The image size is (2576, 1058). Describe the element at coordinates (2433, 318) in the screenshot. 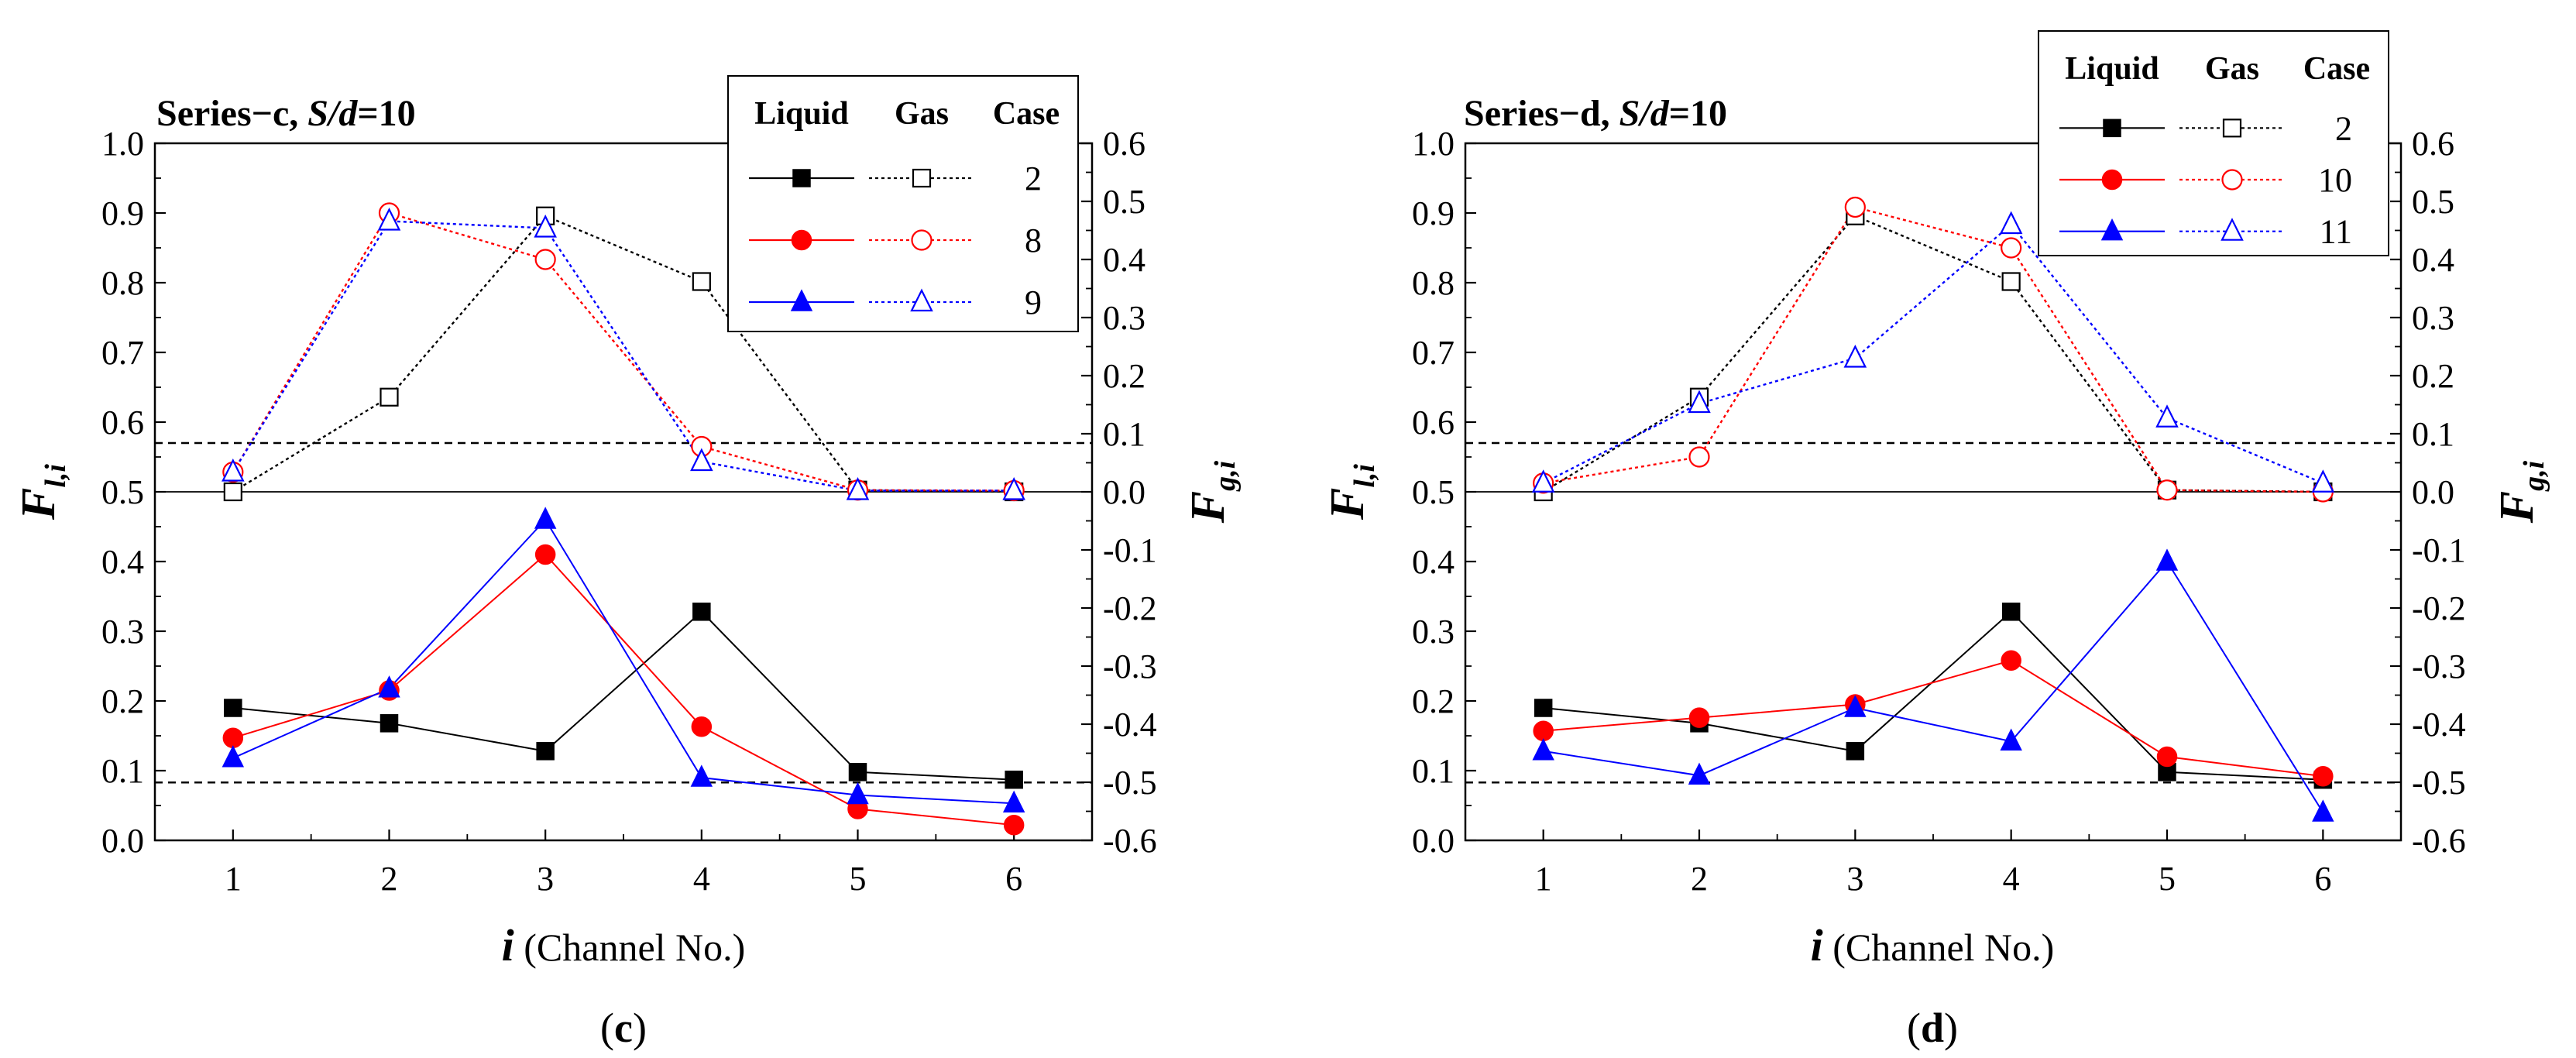

I see `right-y-tick-label: 0.3` at that location.